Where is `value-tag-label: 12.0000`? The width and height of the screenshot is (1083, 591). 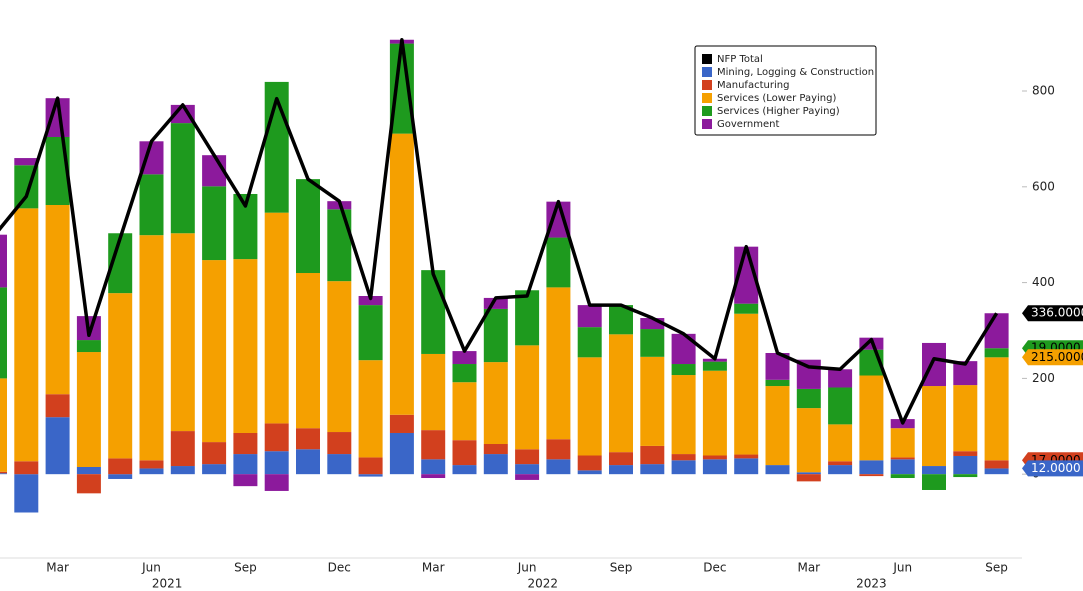 value-tag-label: 12.0000 is located at coordinates (1056, 468).